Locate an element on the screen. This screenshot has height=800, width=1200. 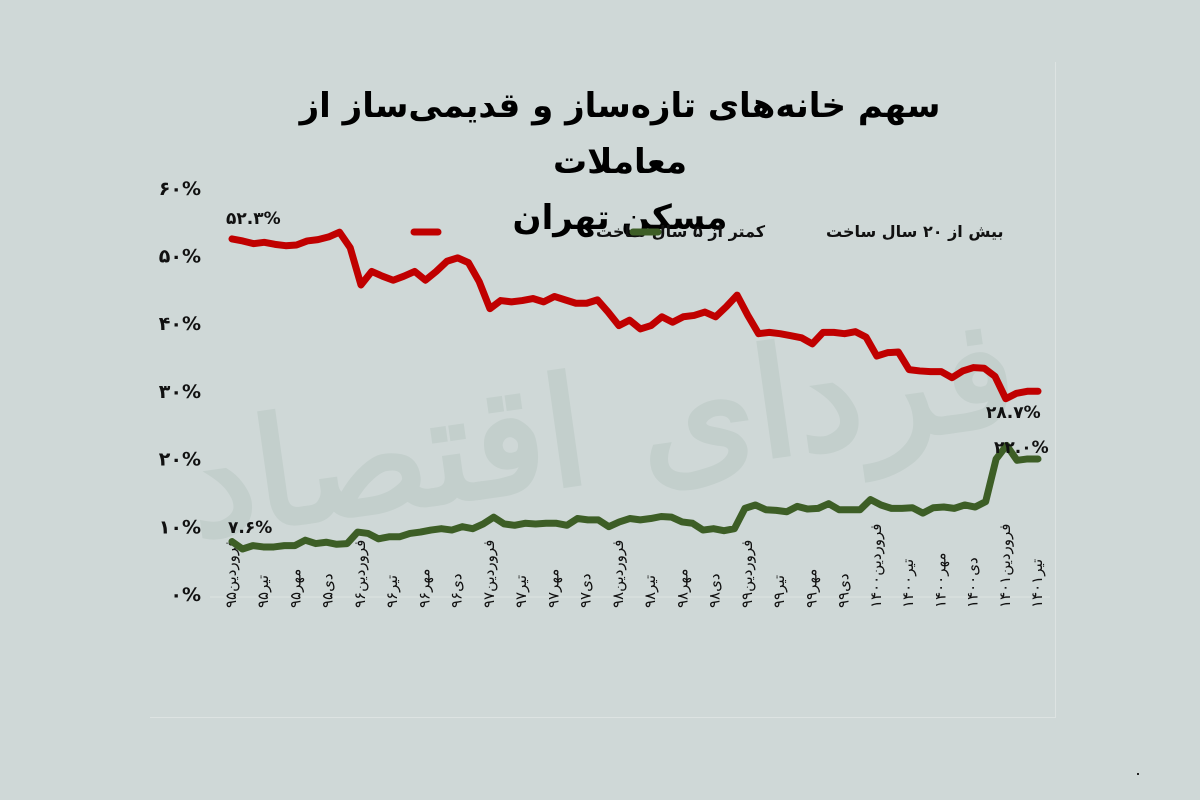
x-tick-label: تیر۹۹ is located at coordinates (779, 591).